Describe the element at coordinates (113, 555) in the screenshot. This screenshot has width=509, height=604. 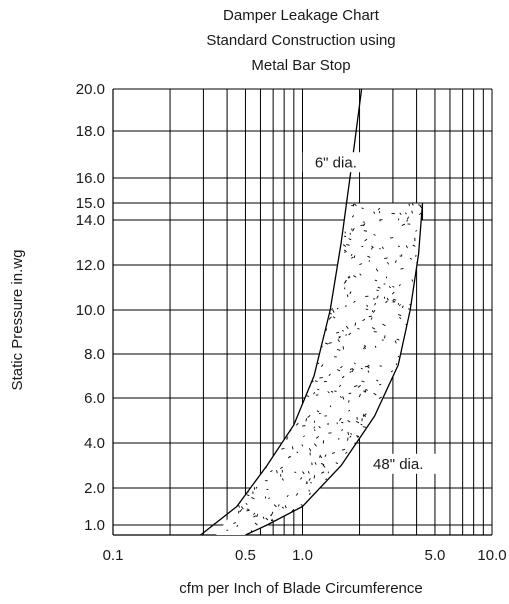
I see `x-tick-label: 0.1` at that location.